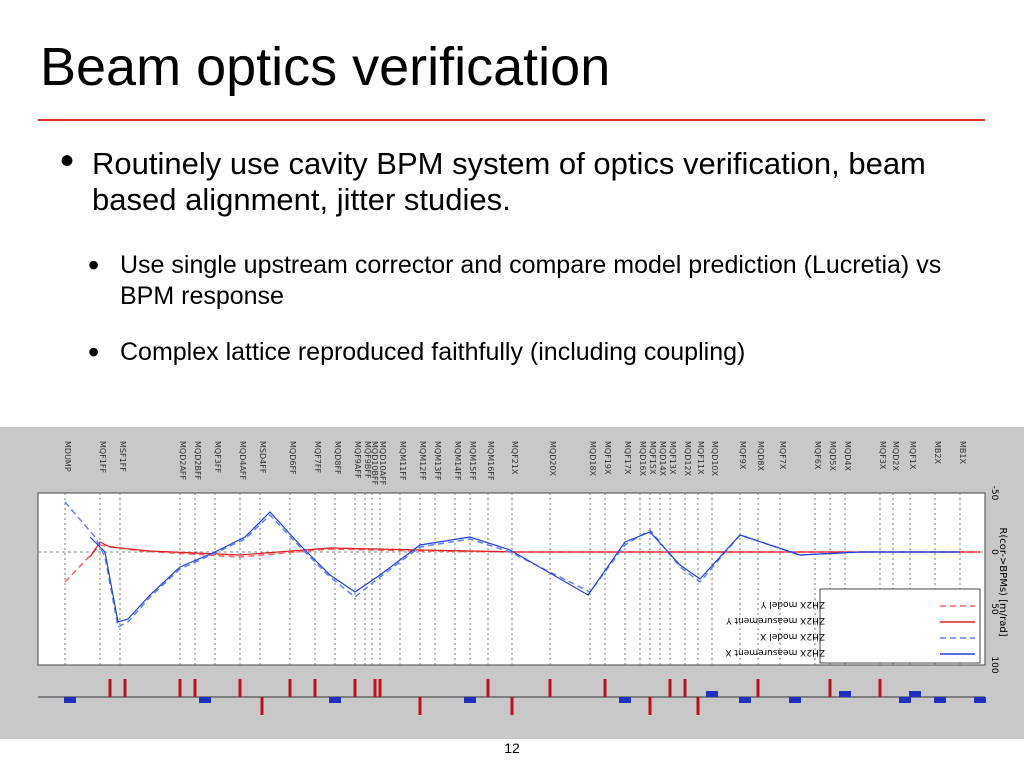 Image resolution: width=1024 pixels, height=768 pixels. I want to click on element-label: MQD10BFF, so click(374, 463).